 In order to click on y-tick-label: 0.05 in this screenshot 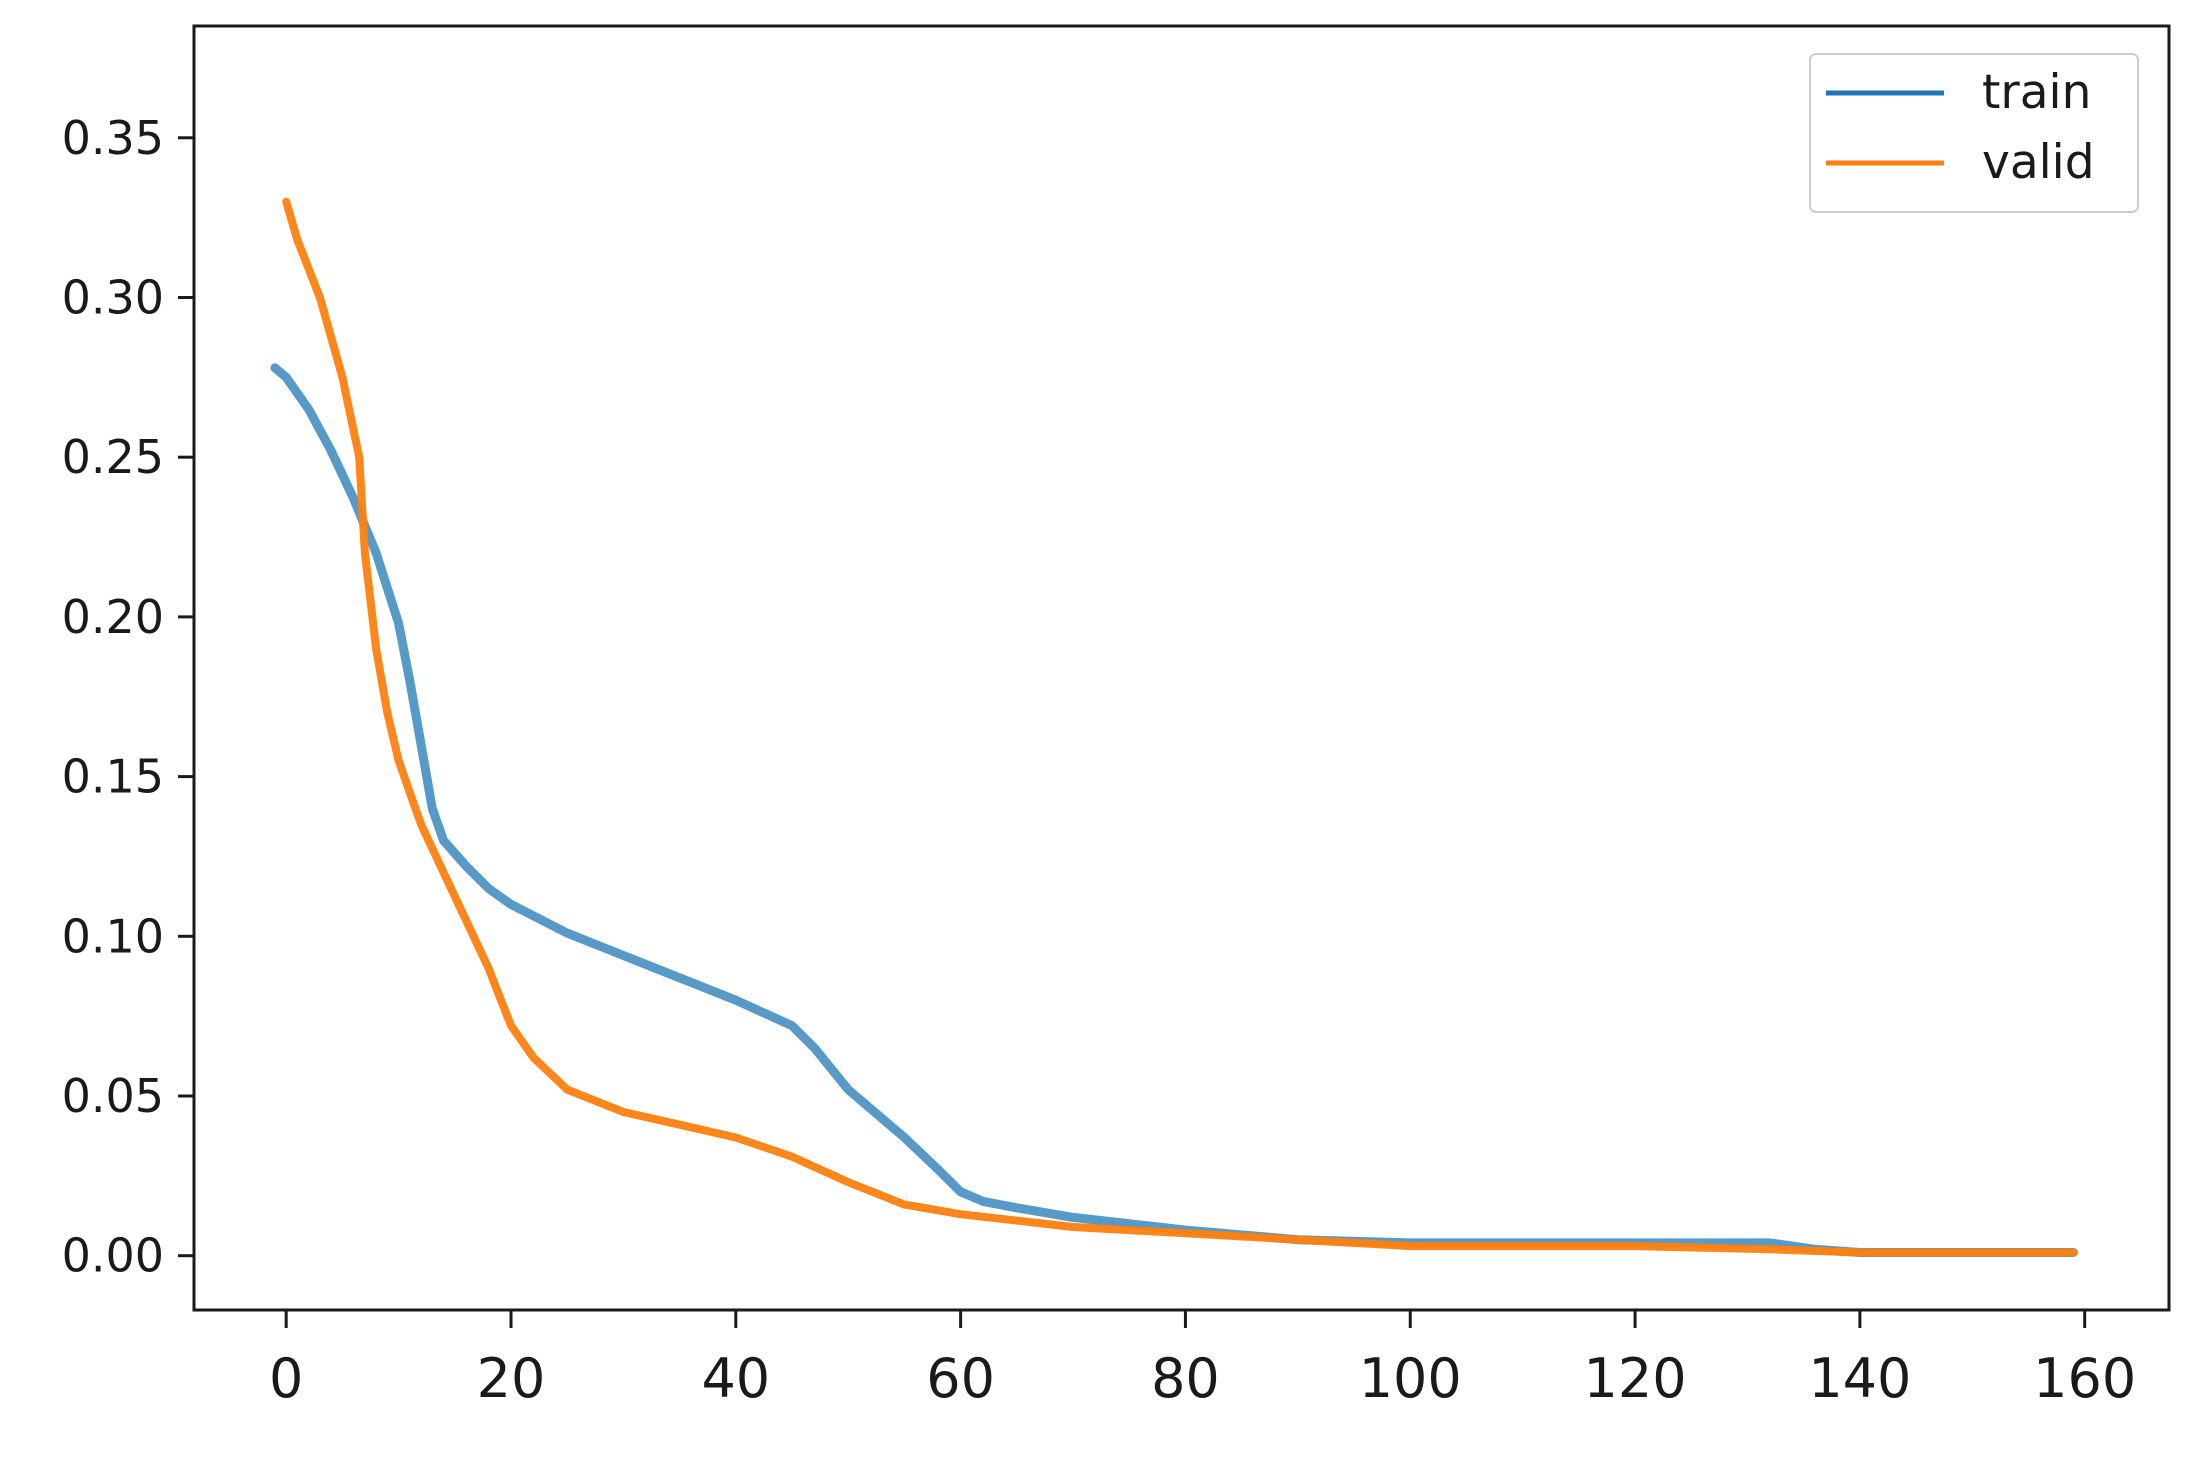, I will do `click(113, 1096)`.